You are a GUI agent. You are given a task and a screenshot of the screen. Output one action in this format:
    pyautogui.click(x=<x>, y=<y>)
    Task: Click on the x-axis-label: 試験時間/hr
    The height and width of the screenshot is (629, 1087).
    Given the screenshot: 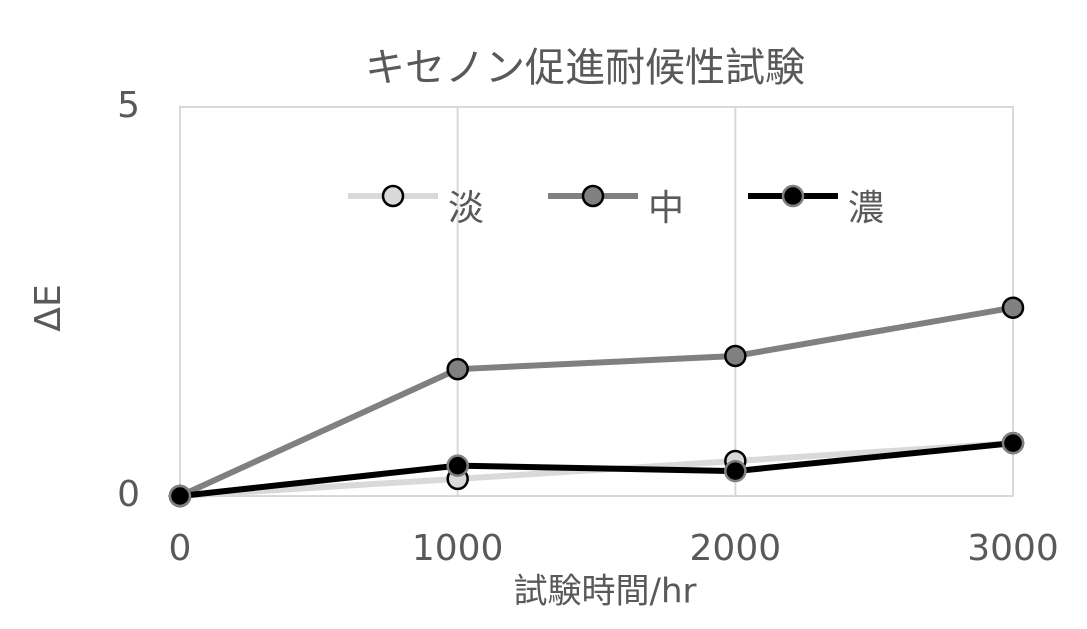 What is the action you would take?
    pyautogui.click(x=605, y=592)
    